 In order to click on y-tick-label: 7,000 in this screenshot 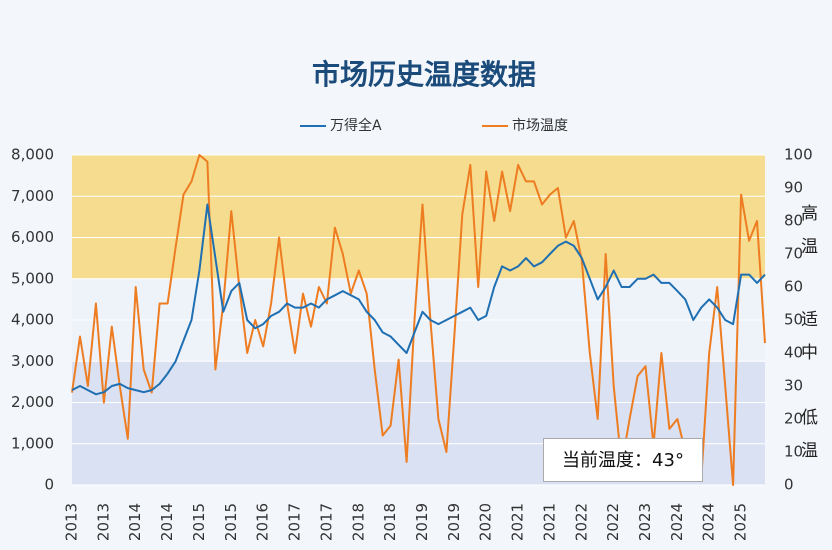, I will do `click(32, 196)`.